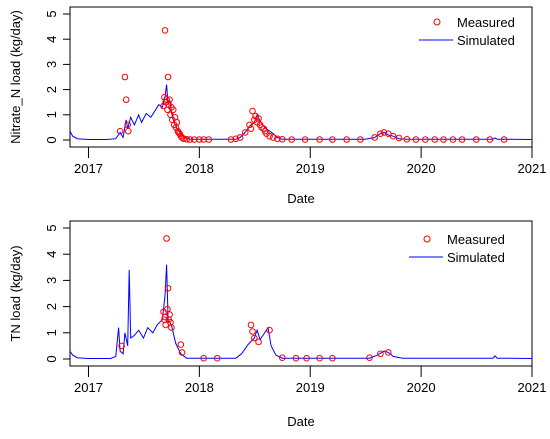 The height and width of the screenshot is (439, 550). I want to click on y-tick-label: 0, so click(51, 139).